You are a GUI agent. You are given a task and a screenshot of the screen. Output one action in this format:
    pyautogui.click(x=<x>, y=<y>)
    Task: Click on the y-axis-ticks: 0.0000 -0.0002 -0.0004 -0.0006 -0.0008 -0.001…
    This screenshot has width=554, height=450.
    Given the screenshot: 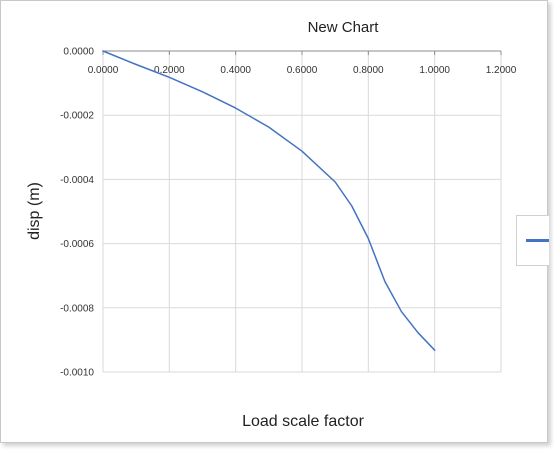 What is the action you would take?
    pyautogui.click(x=77, y=213)
    